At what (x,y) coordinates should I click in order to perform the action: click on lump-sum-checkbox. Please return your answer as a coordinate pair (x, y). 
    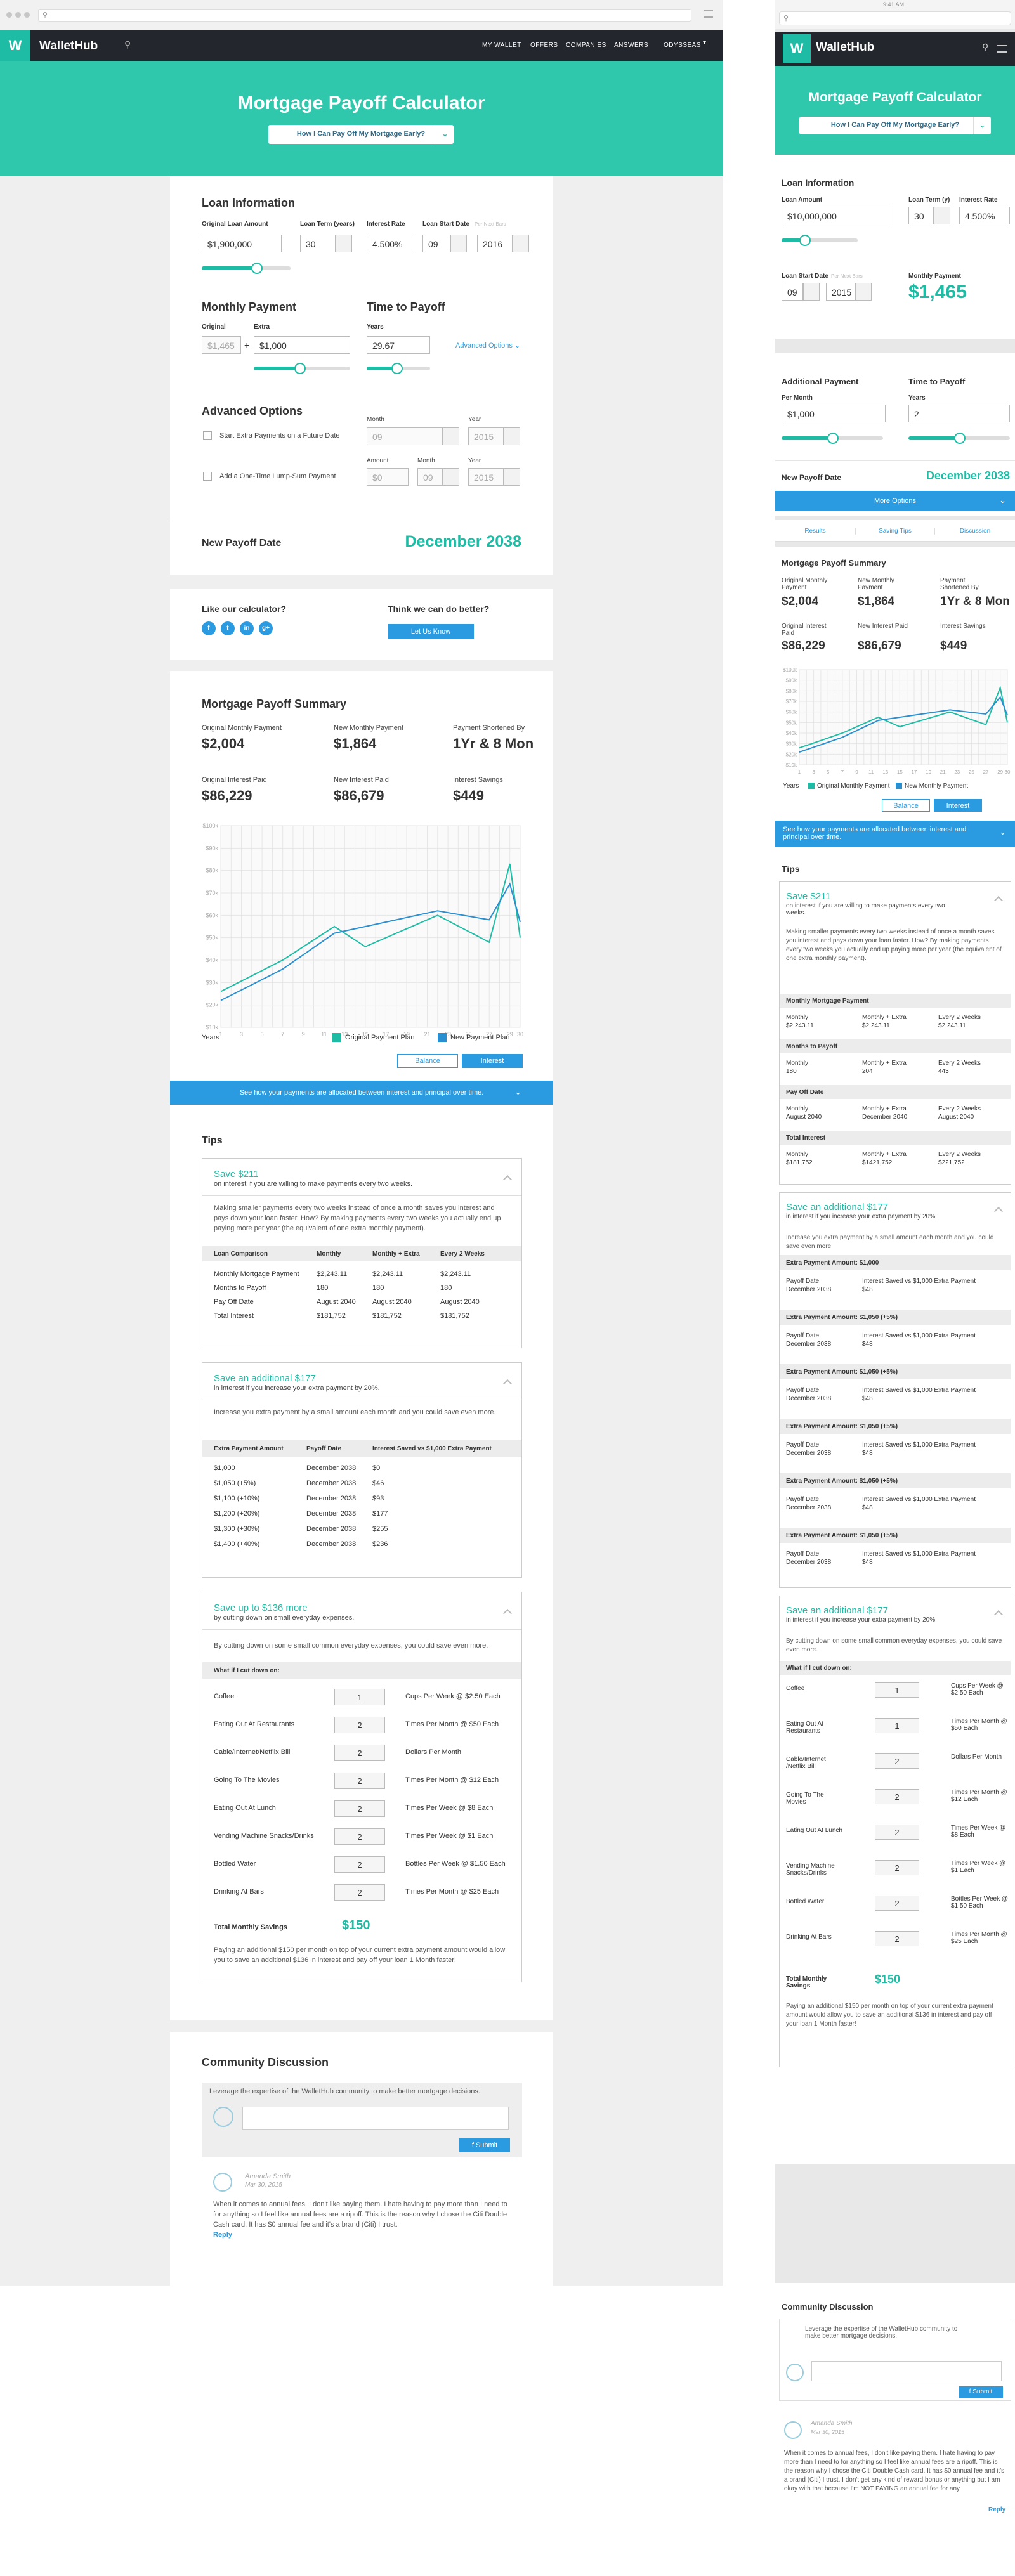
    Looking at the image, I should click on (208, 477).